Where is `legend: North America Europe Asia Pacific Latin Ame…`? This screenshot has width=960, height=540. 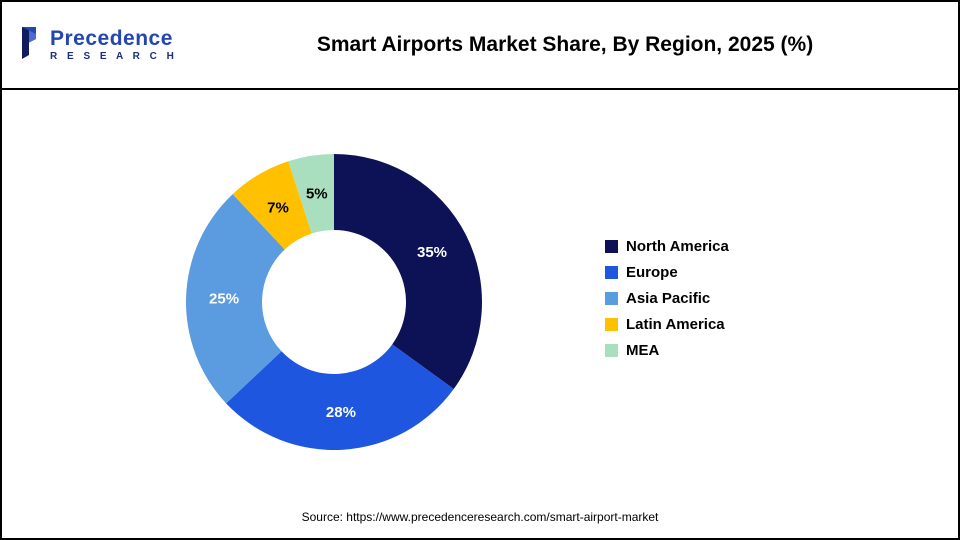
legend: North America Europe Asia Pacific Latin Ame… is located at coordinates (667, 298).